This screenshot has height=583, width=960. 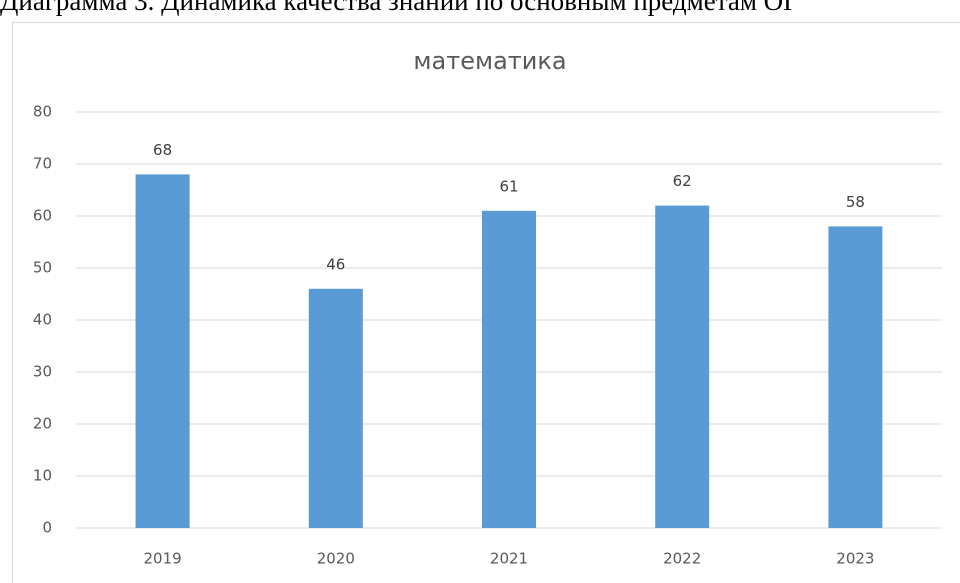 I want to click on y-tick-label: 30, so click(x=42, y=372).